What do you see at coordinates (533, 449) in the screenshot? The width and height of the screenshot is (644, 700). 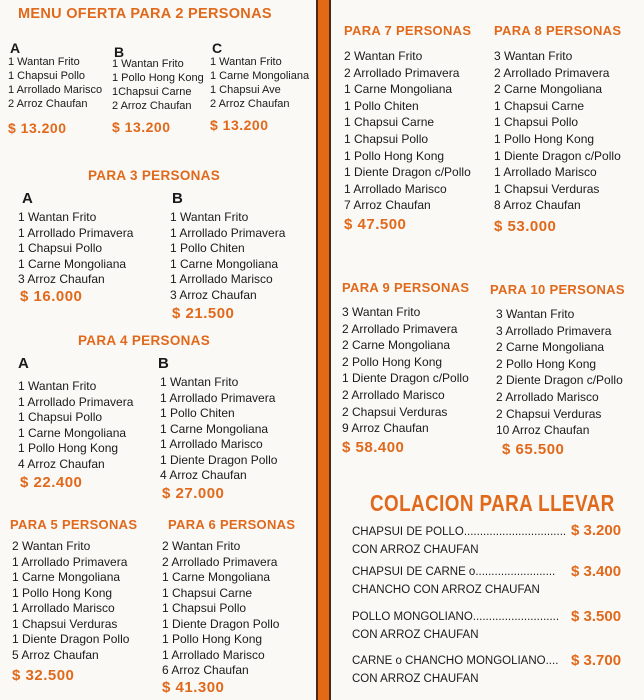 I see `price: $ 65.500` at bounding box center [533, 449].